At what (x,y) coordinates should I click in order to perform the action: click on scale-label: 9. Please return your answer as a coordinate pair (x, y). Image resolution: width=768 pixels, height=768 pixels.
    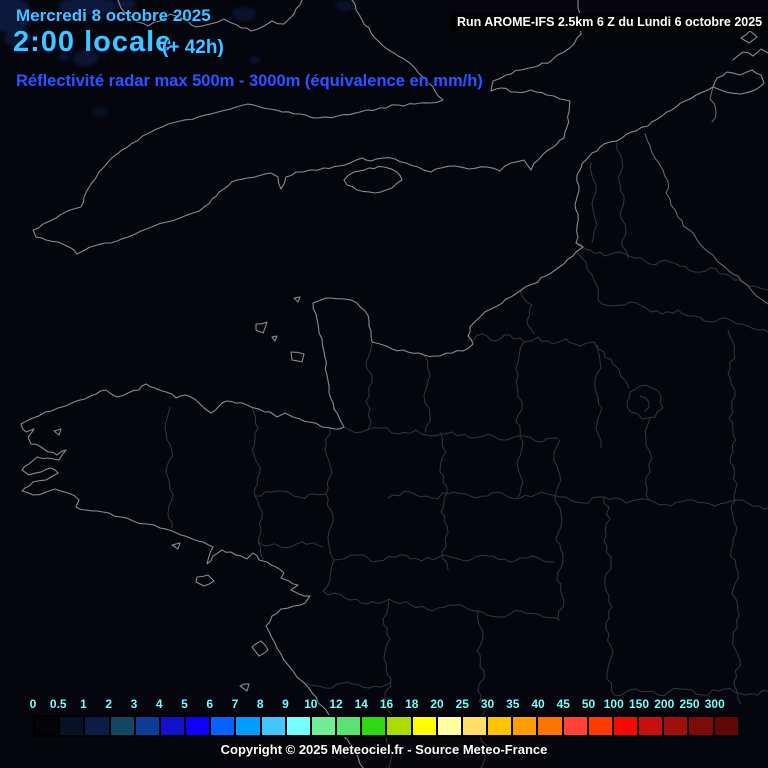
    Looking at the image, I should click on (285, 704).